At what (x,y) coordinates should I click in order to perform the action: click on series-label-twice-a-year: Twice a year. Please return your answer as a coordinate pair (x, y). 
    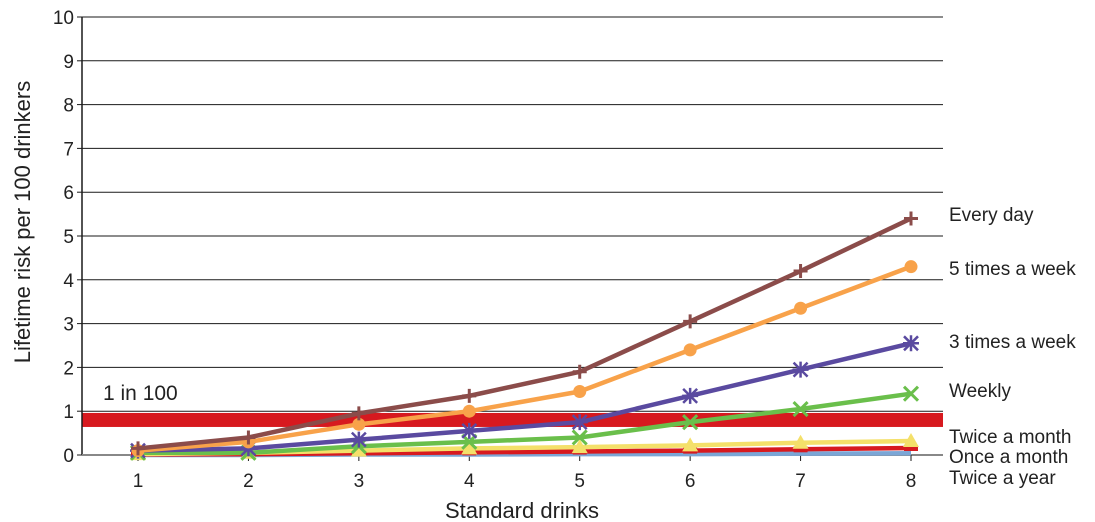
    Looking at the image, I should click on (1002, 478).